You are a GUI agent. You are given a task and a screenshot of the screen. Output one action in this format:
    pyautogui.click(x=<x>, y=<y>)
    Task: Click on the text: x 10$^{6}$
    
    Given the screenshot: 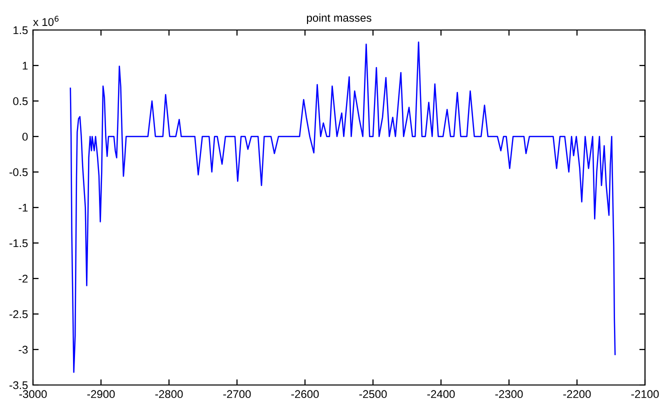 What is the action you would take?
    pyautogui.click(x=46, y=21)
    